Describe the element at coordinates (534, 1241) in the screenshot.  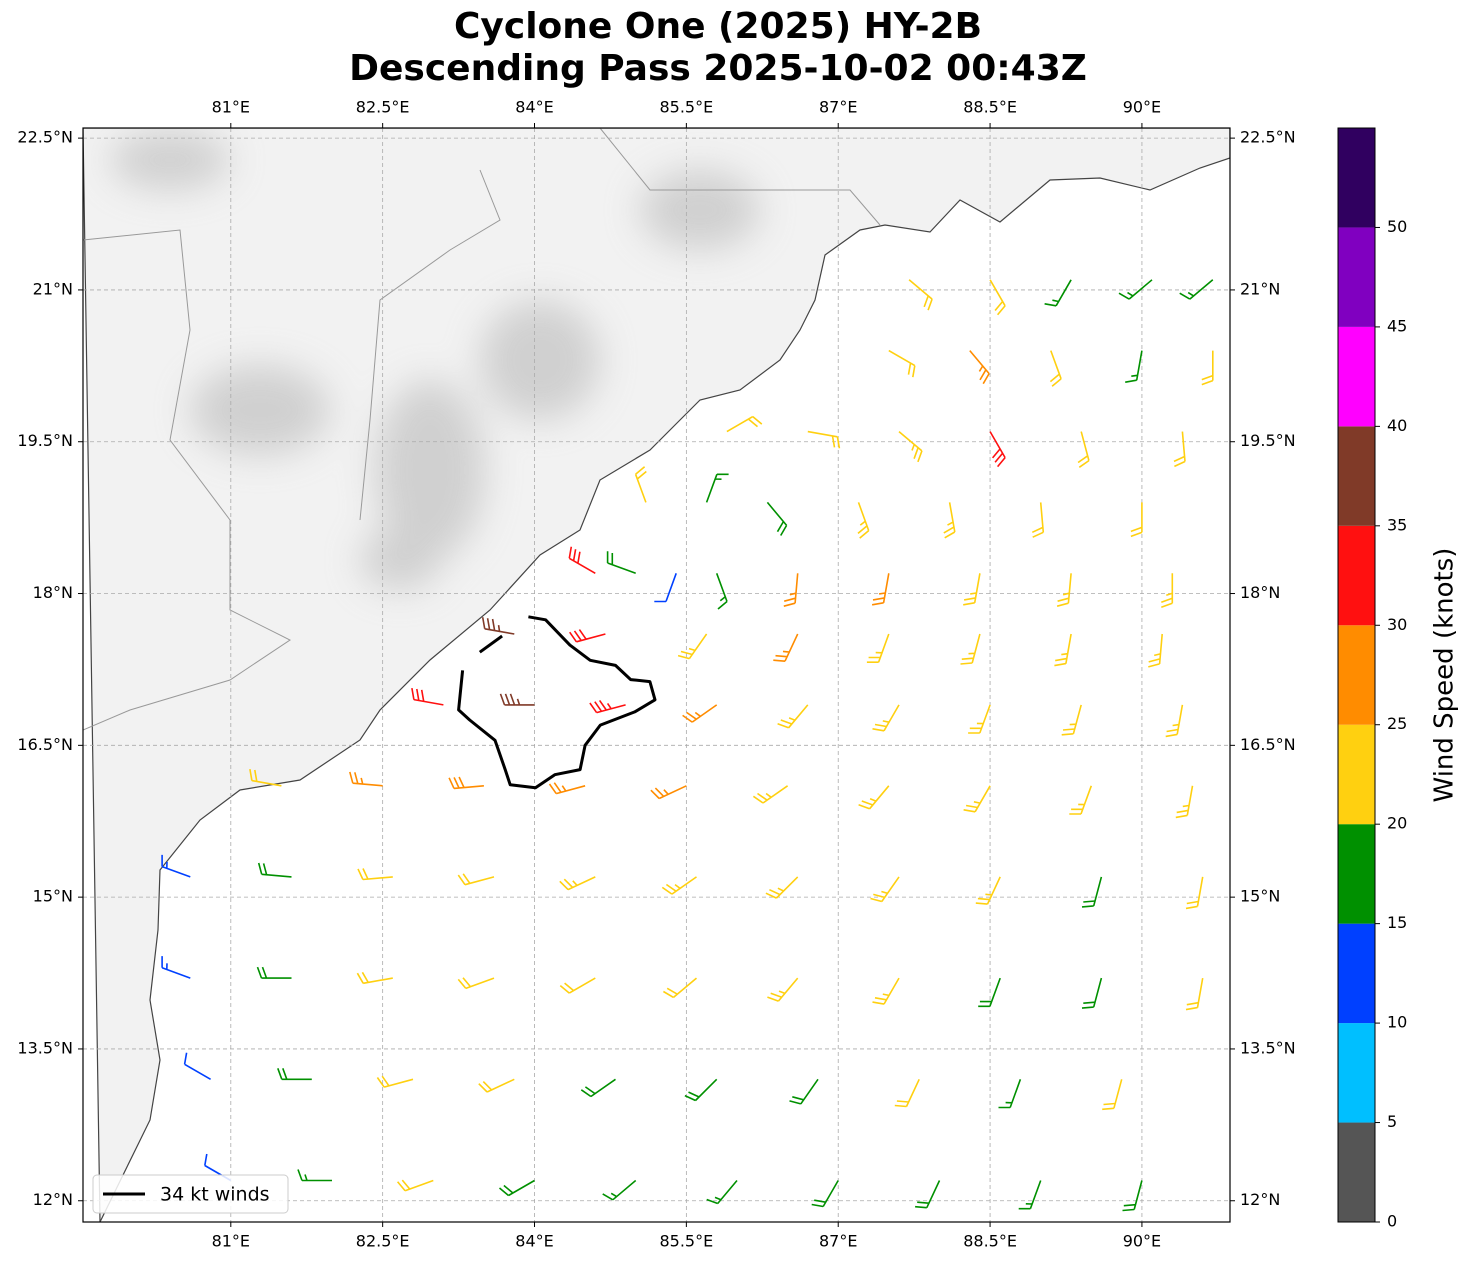
I see `x-tick-label: 84°E` at that location.